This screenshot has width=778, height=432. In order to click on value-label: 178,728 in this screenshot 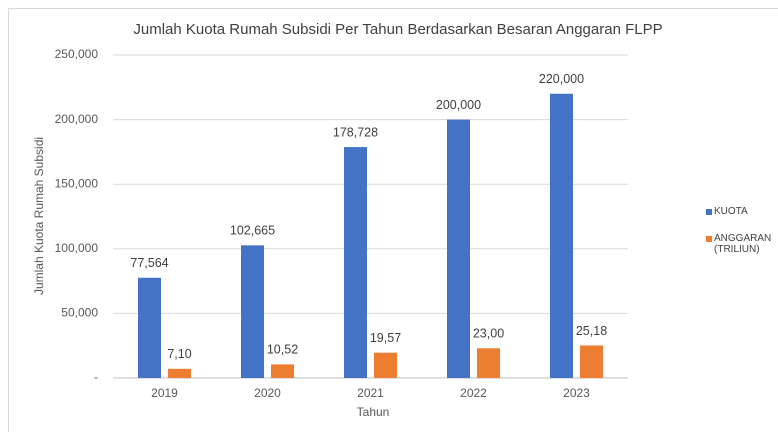, I will do `click(355, 132)`.